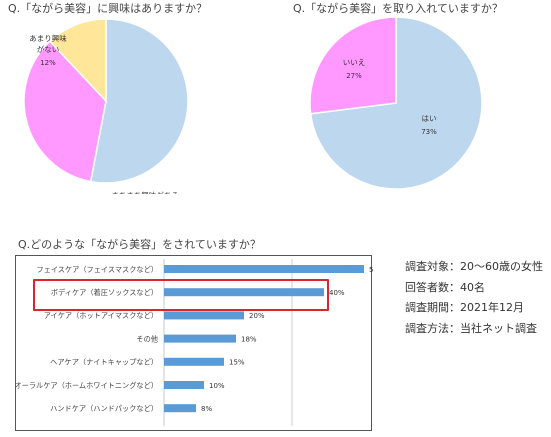 This screenshot has width=551, height=437. What do you see at coordinates (145, 192) in the screenshot?
I see `pie1-slice-label-0: まあまあ興味がある` at bounding box center [145, 192].